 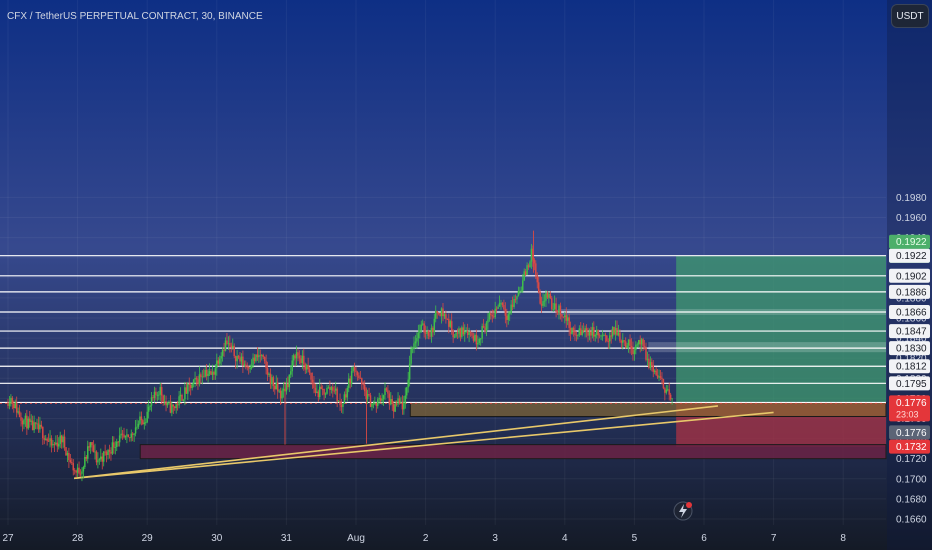 What do you see at coordinates (689, 505) in the screenshot?
I see `notification-dot` at bounding box center [689, 505].